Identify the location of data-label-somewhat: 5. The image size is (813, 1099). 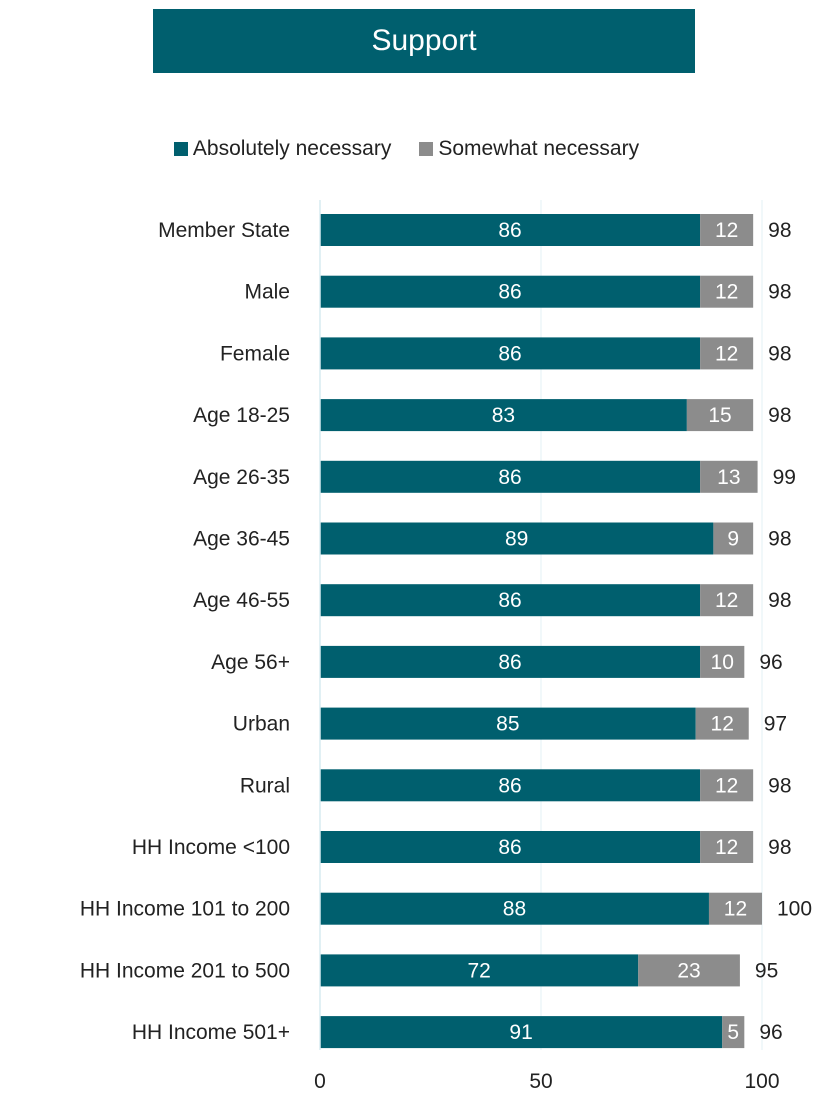
(733, 1032).